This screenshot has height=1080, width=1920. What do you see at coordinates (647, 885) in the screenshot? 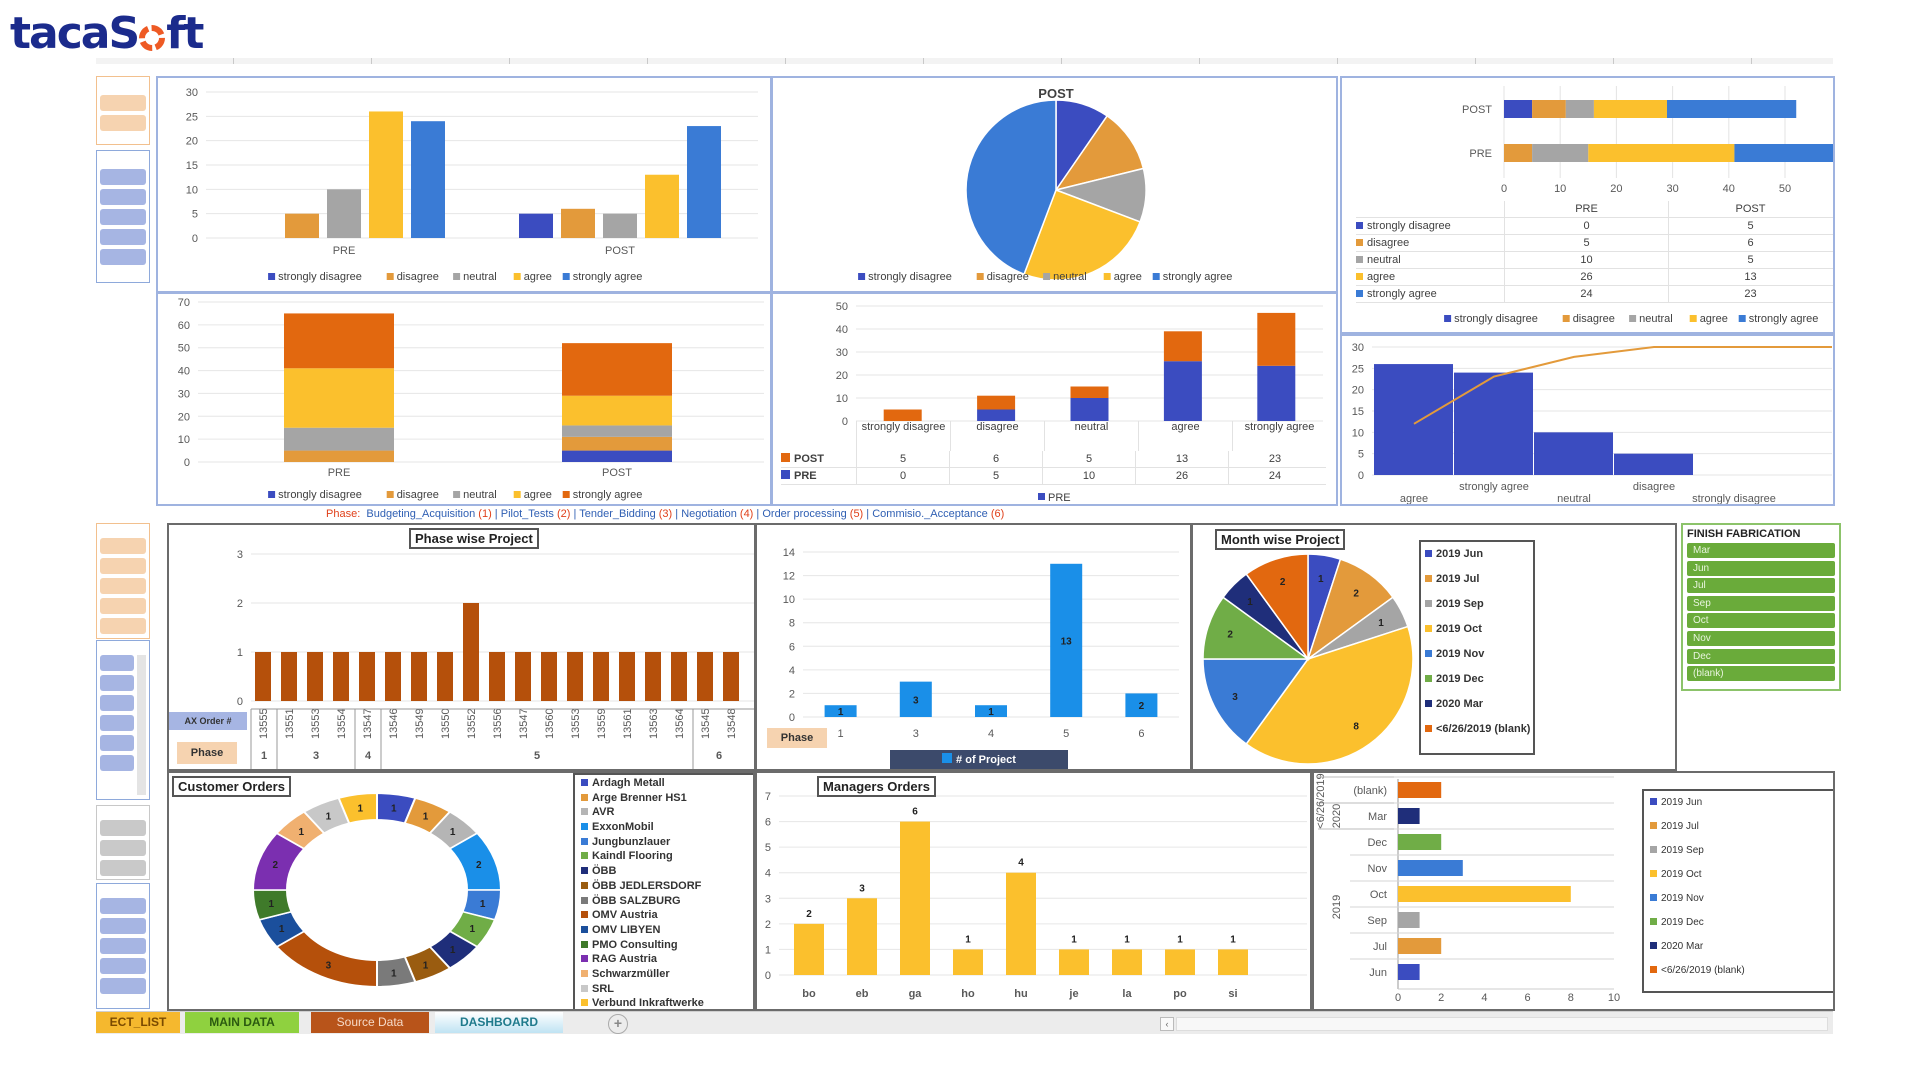
I see `legend-label: ÖBB JEDLERSDORF` at bounding box center [647, 885].